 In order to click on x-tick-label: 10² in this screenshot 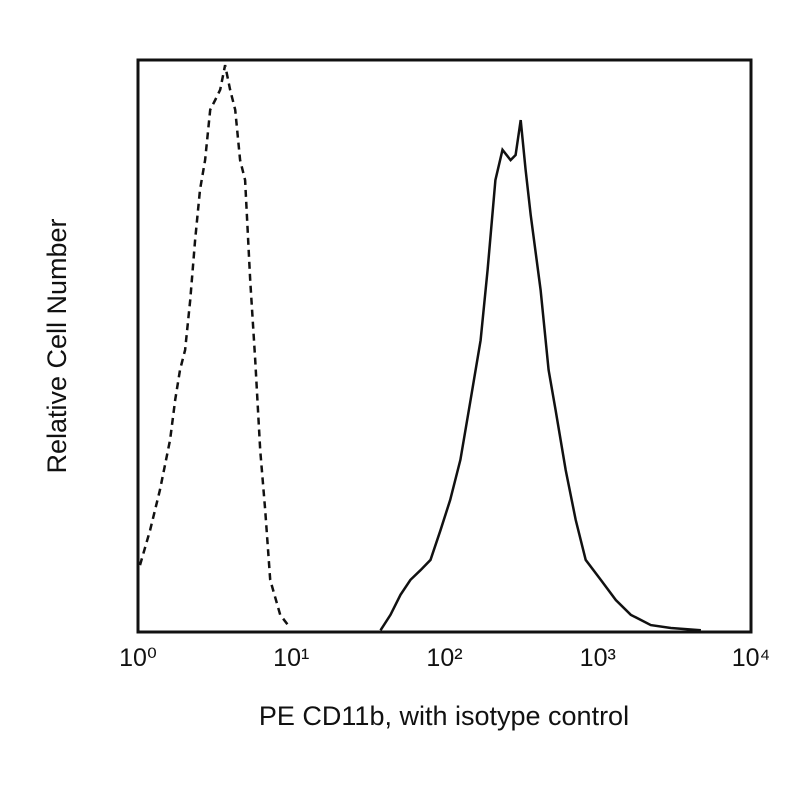, I will do `click(444, 658)`.